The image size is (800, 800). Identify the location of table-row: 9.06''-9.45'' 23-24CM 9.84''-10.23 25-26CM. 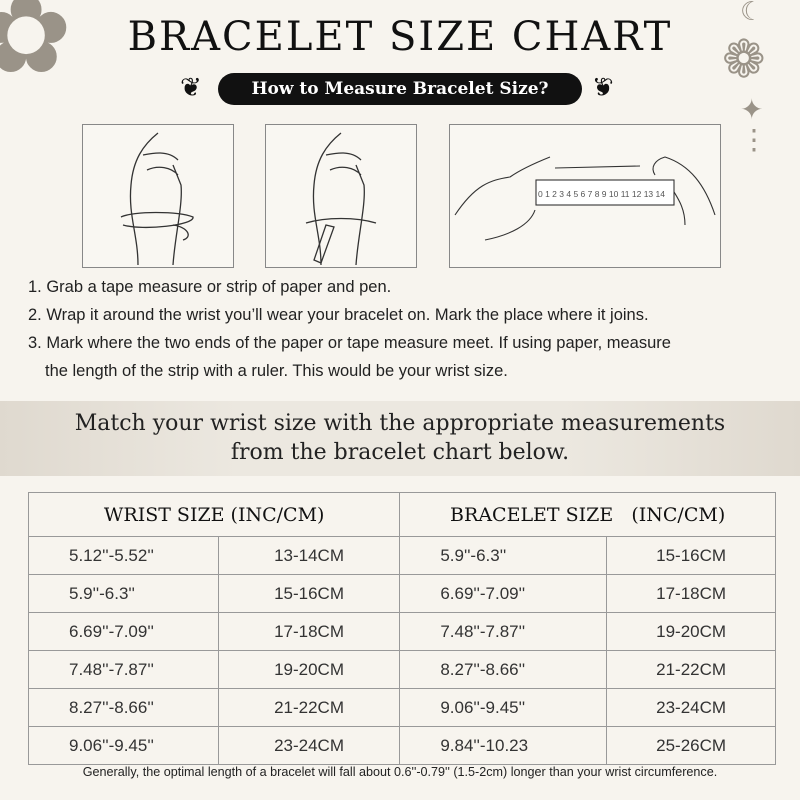
(402, 745).